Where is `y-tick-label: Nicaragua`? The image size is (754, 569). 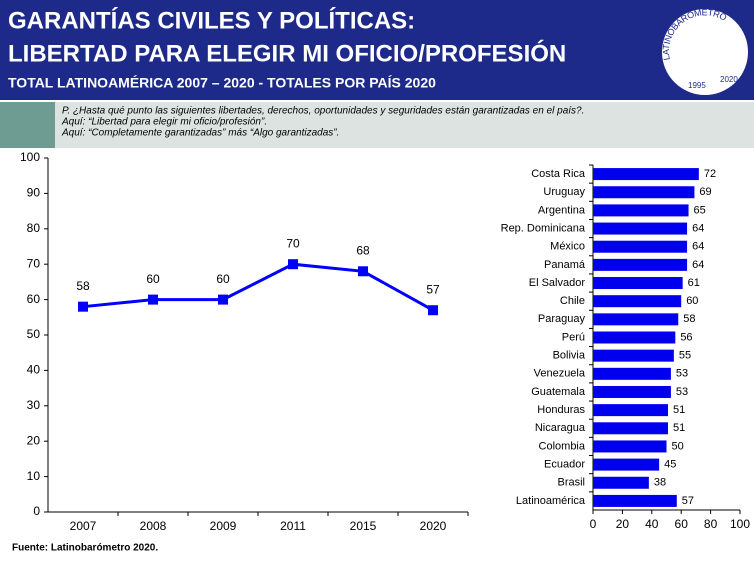 y-tick-label: Nicaragua is located at coordinates (560, 428).